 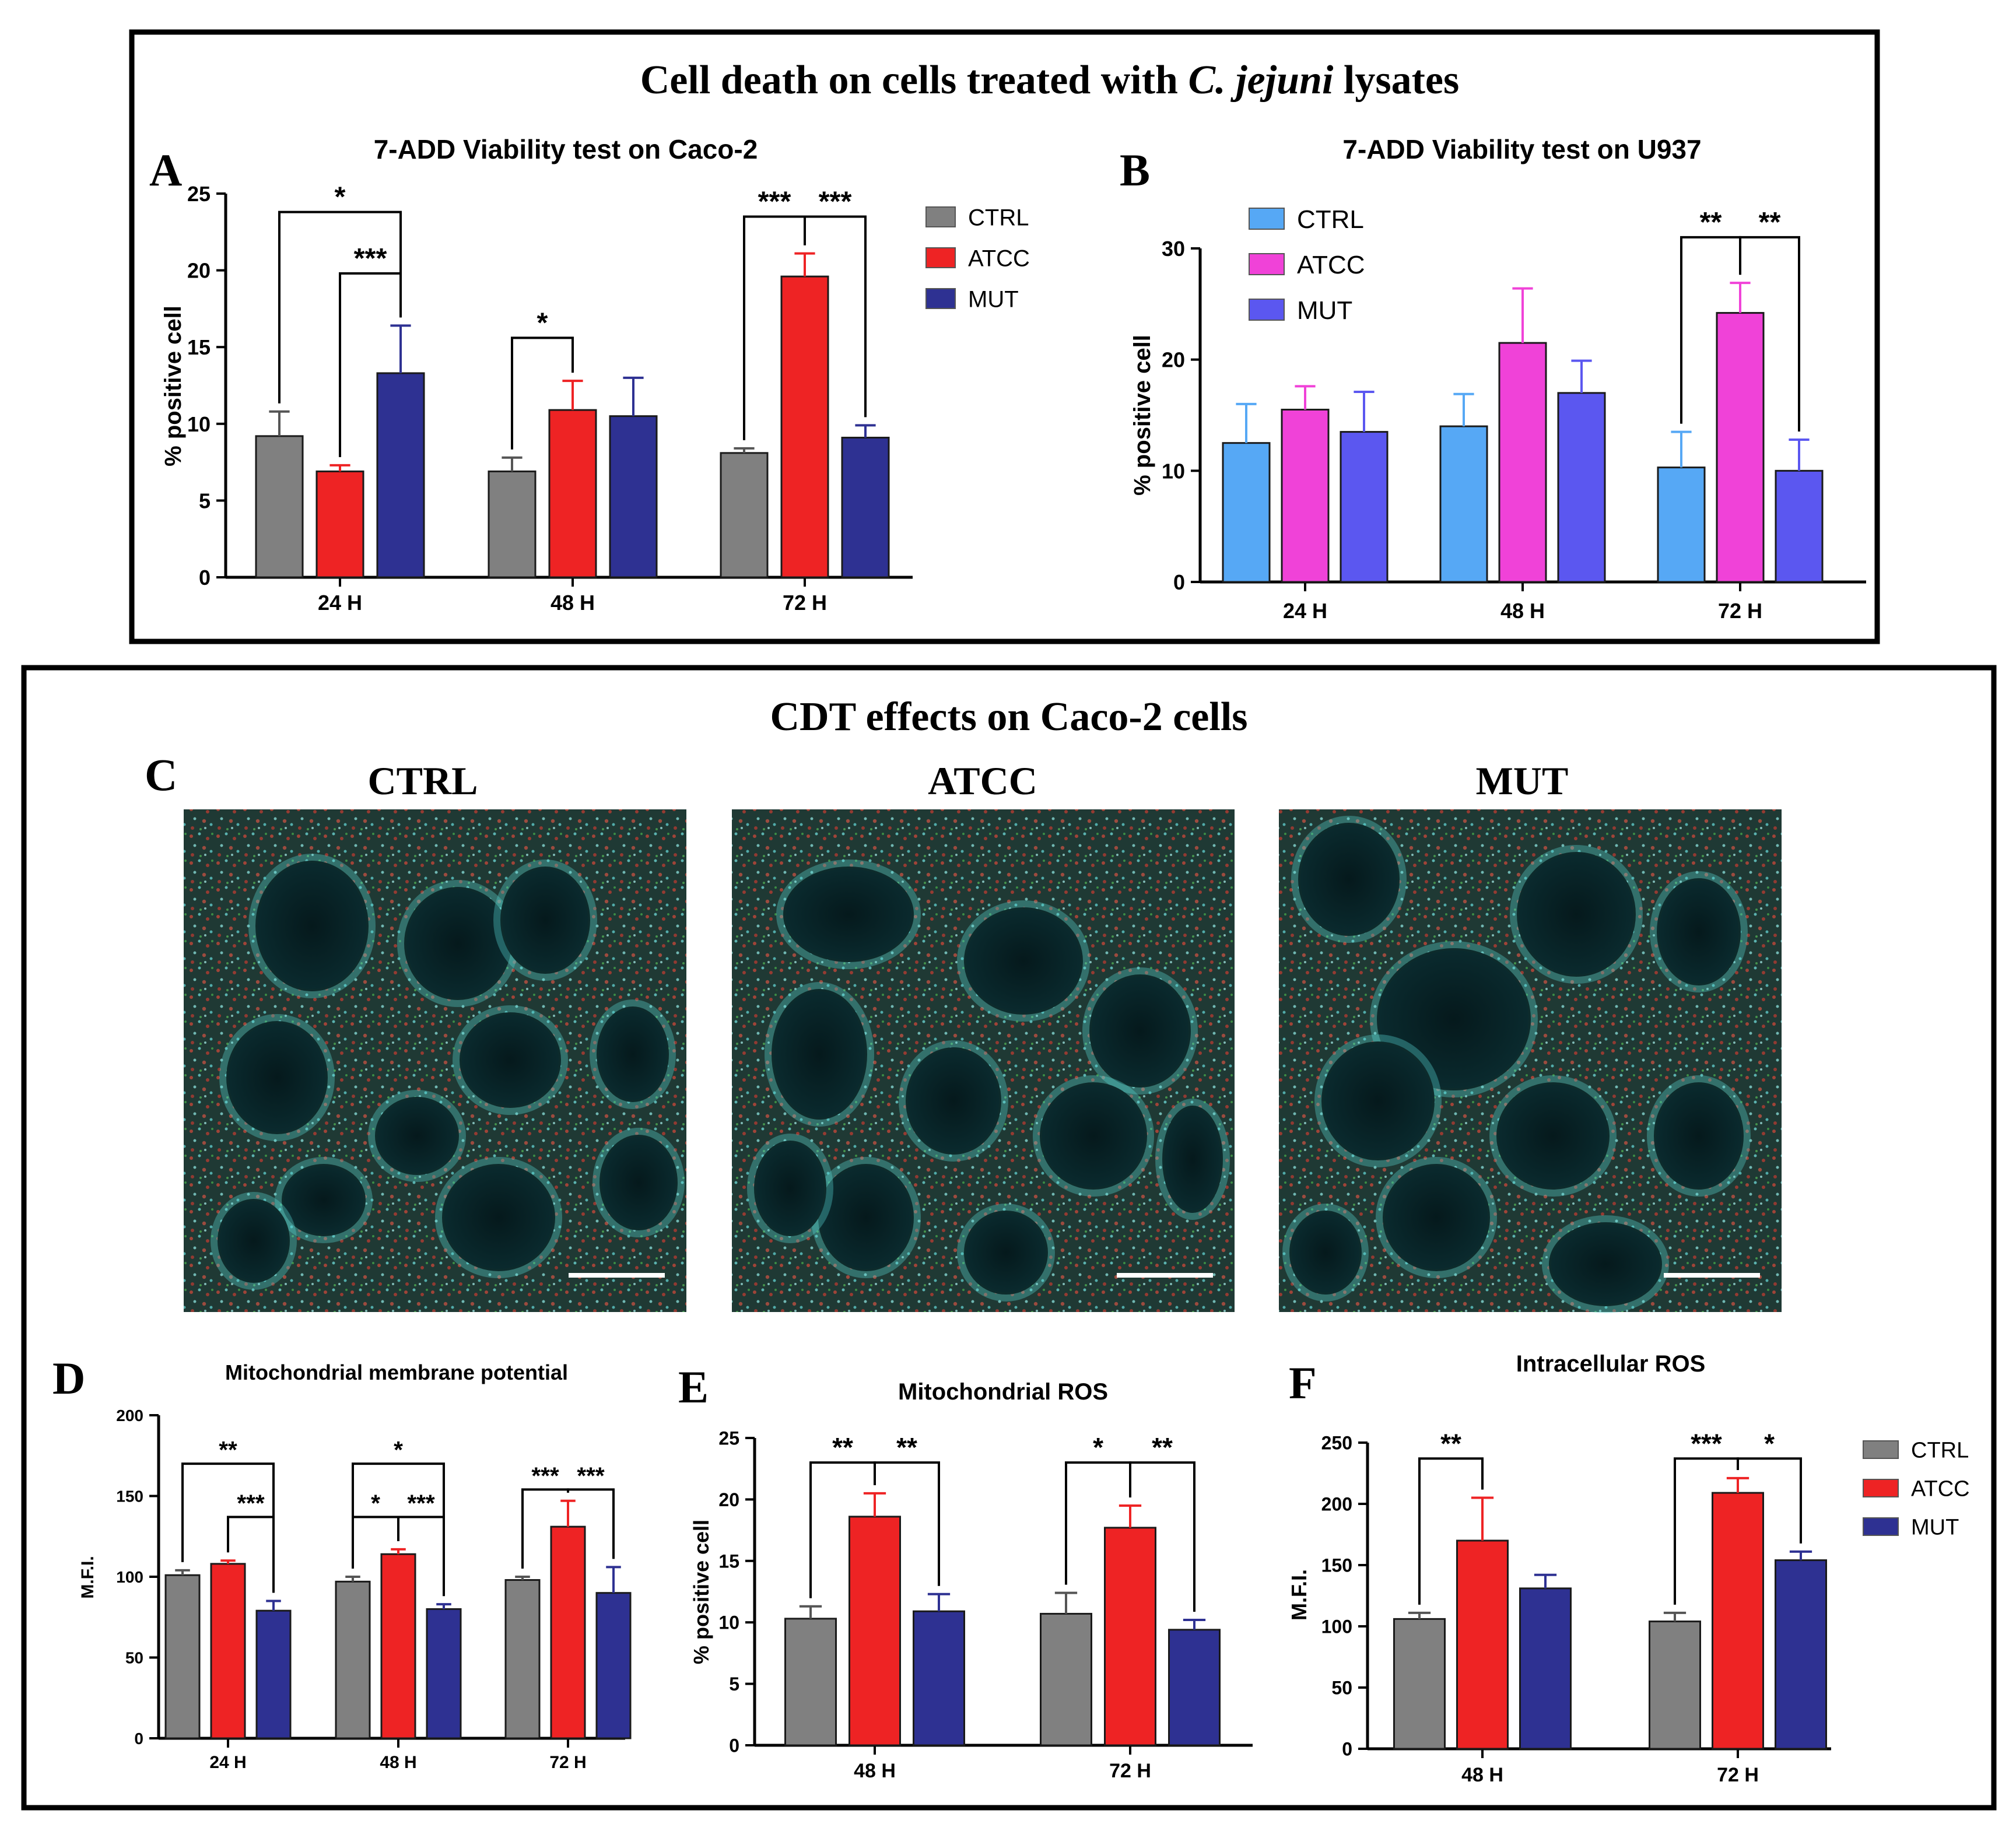 I want to click on chart-title: Mitochondrial ROS, so click(x=1003, y=1392).